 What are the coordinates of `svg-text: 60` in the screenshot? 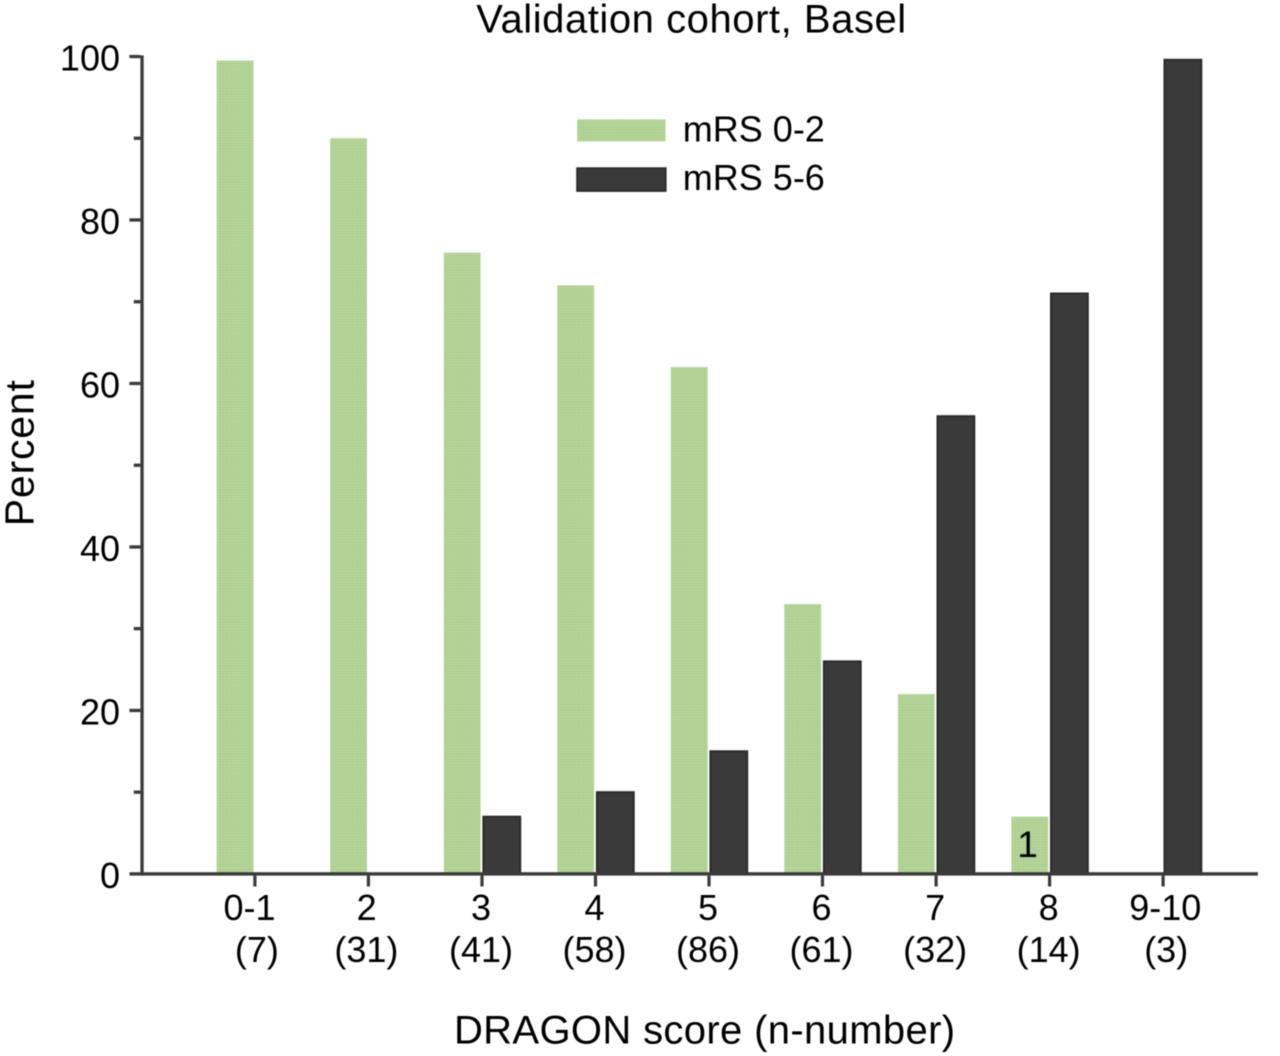 It's located at (100, 385).